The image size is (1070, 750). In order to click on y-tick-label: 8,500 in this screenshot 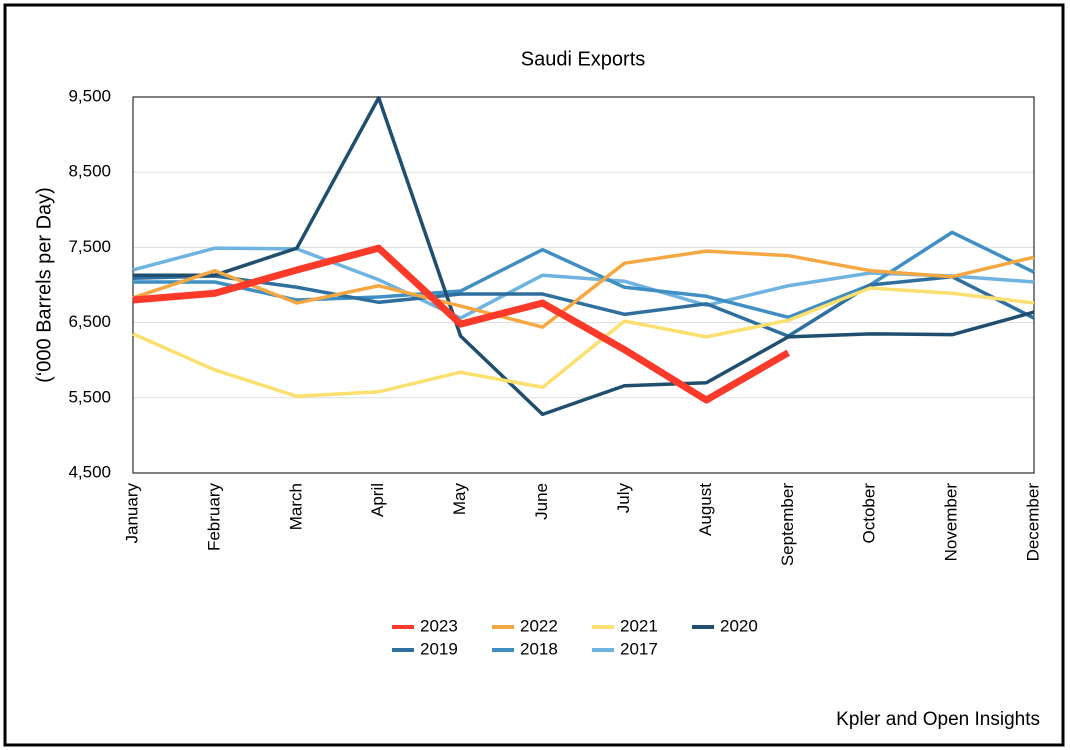, I will do `click(89, 171)`.